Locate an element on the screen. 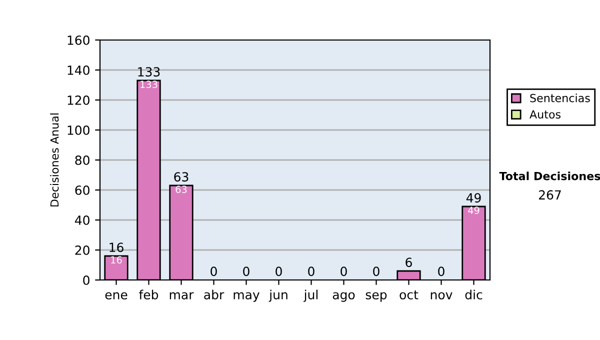 The width and height of the screenshot is (600, 340). y-axis-title: Decisiones Anual is located at coordinates (54, 160).